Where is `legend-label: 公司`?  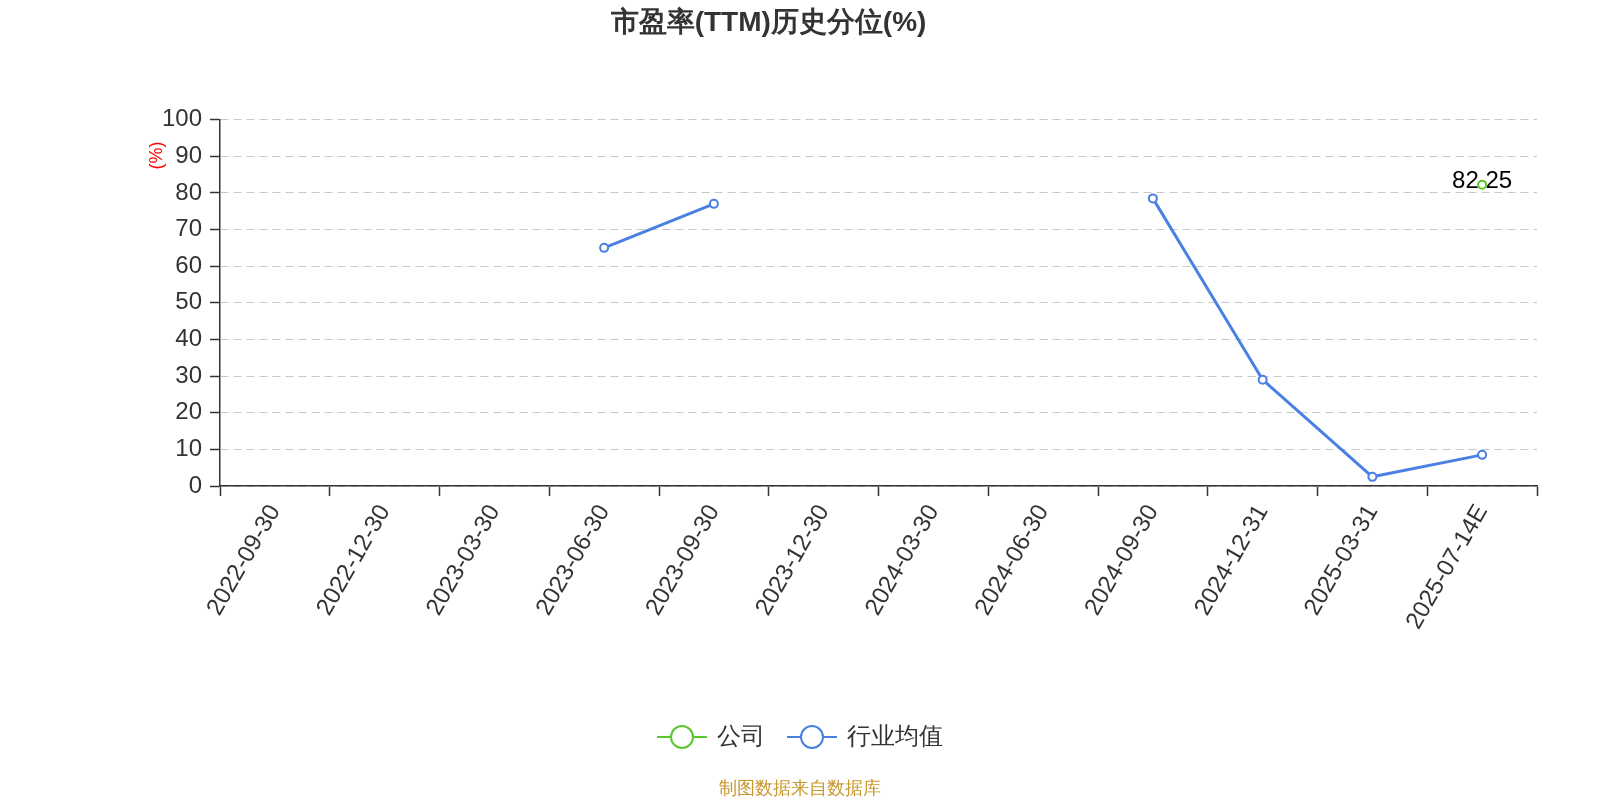 legend-label: 公司 is located at coordinates (741, 735).